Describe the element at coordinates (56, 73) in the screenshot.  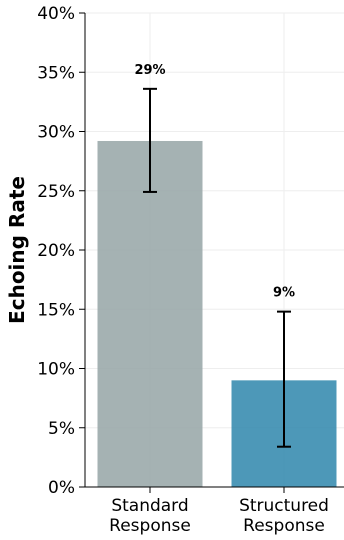
I see `y-tick-label: 35%` at that location.